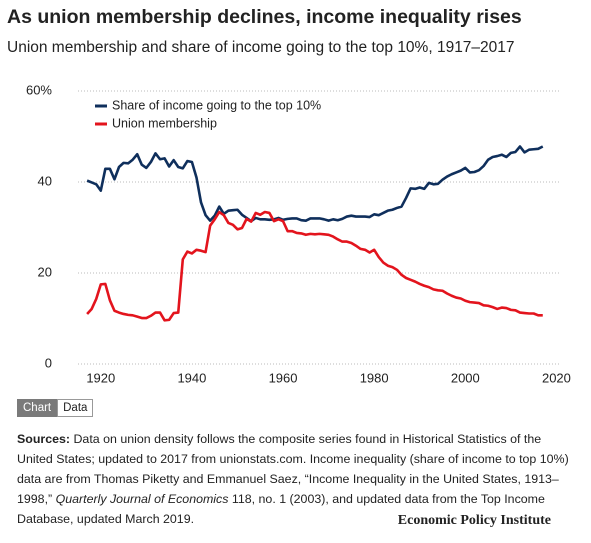 The width and height of the screenshot is (591, 543). I want to click on legend-label: Share of income going to the top 10%, so click(216, 105).